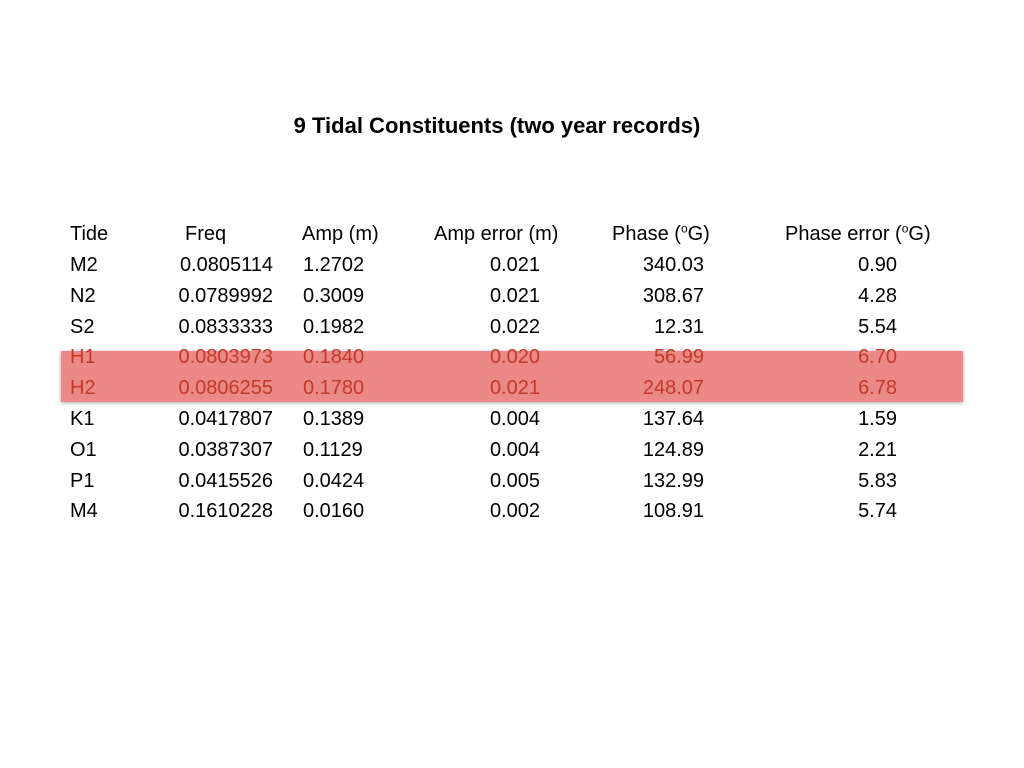  Describe the element at coordinates (514, 357) in the screenshot. I see `cell-amp-error: 0.020` at that location.